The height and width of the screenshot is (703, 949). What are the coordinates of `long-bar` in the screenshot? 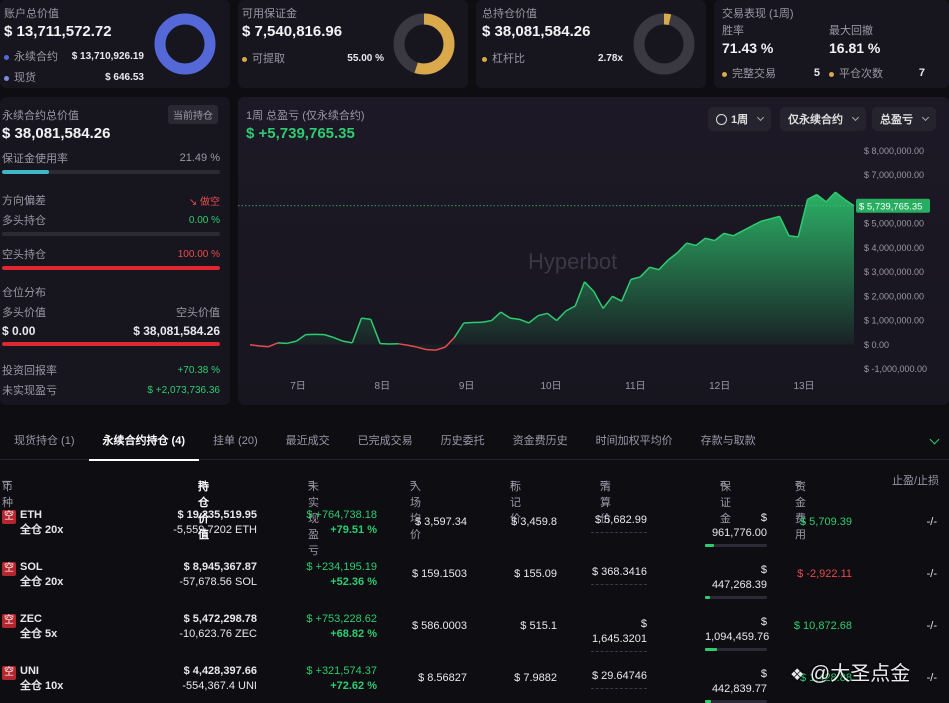 It's located at (111, 234).